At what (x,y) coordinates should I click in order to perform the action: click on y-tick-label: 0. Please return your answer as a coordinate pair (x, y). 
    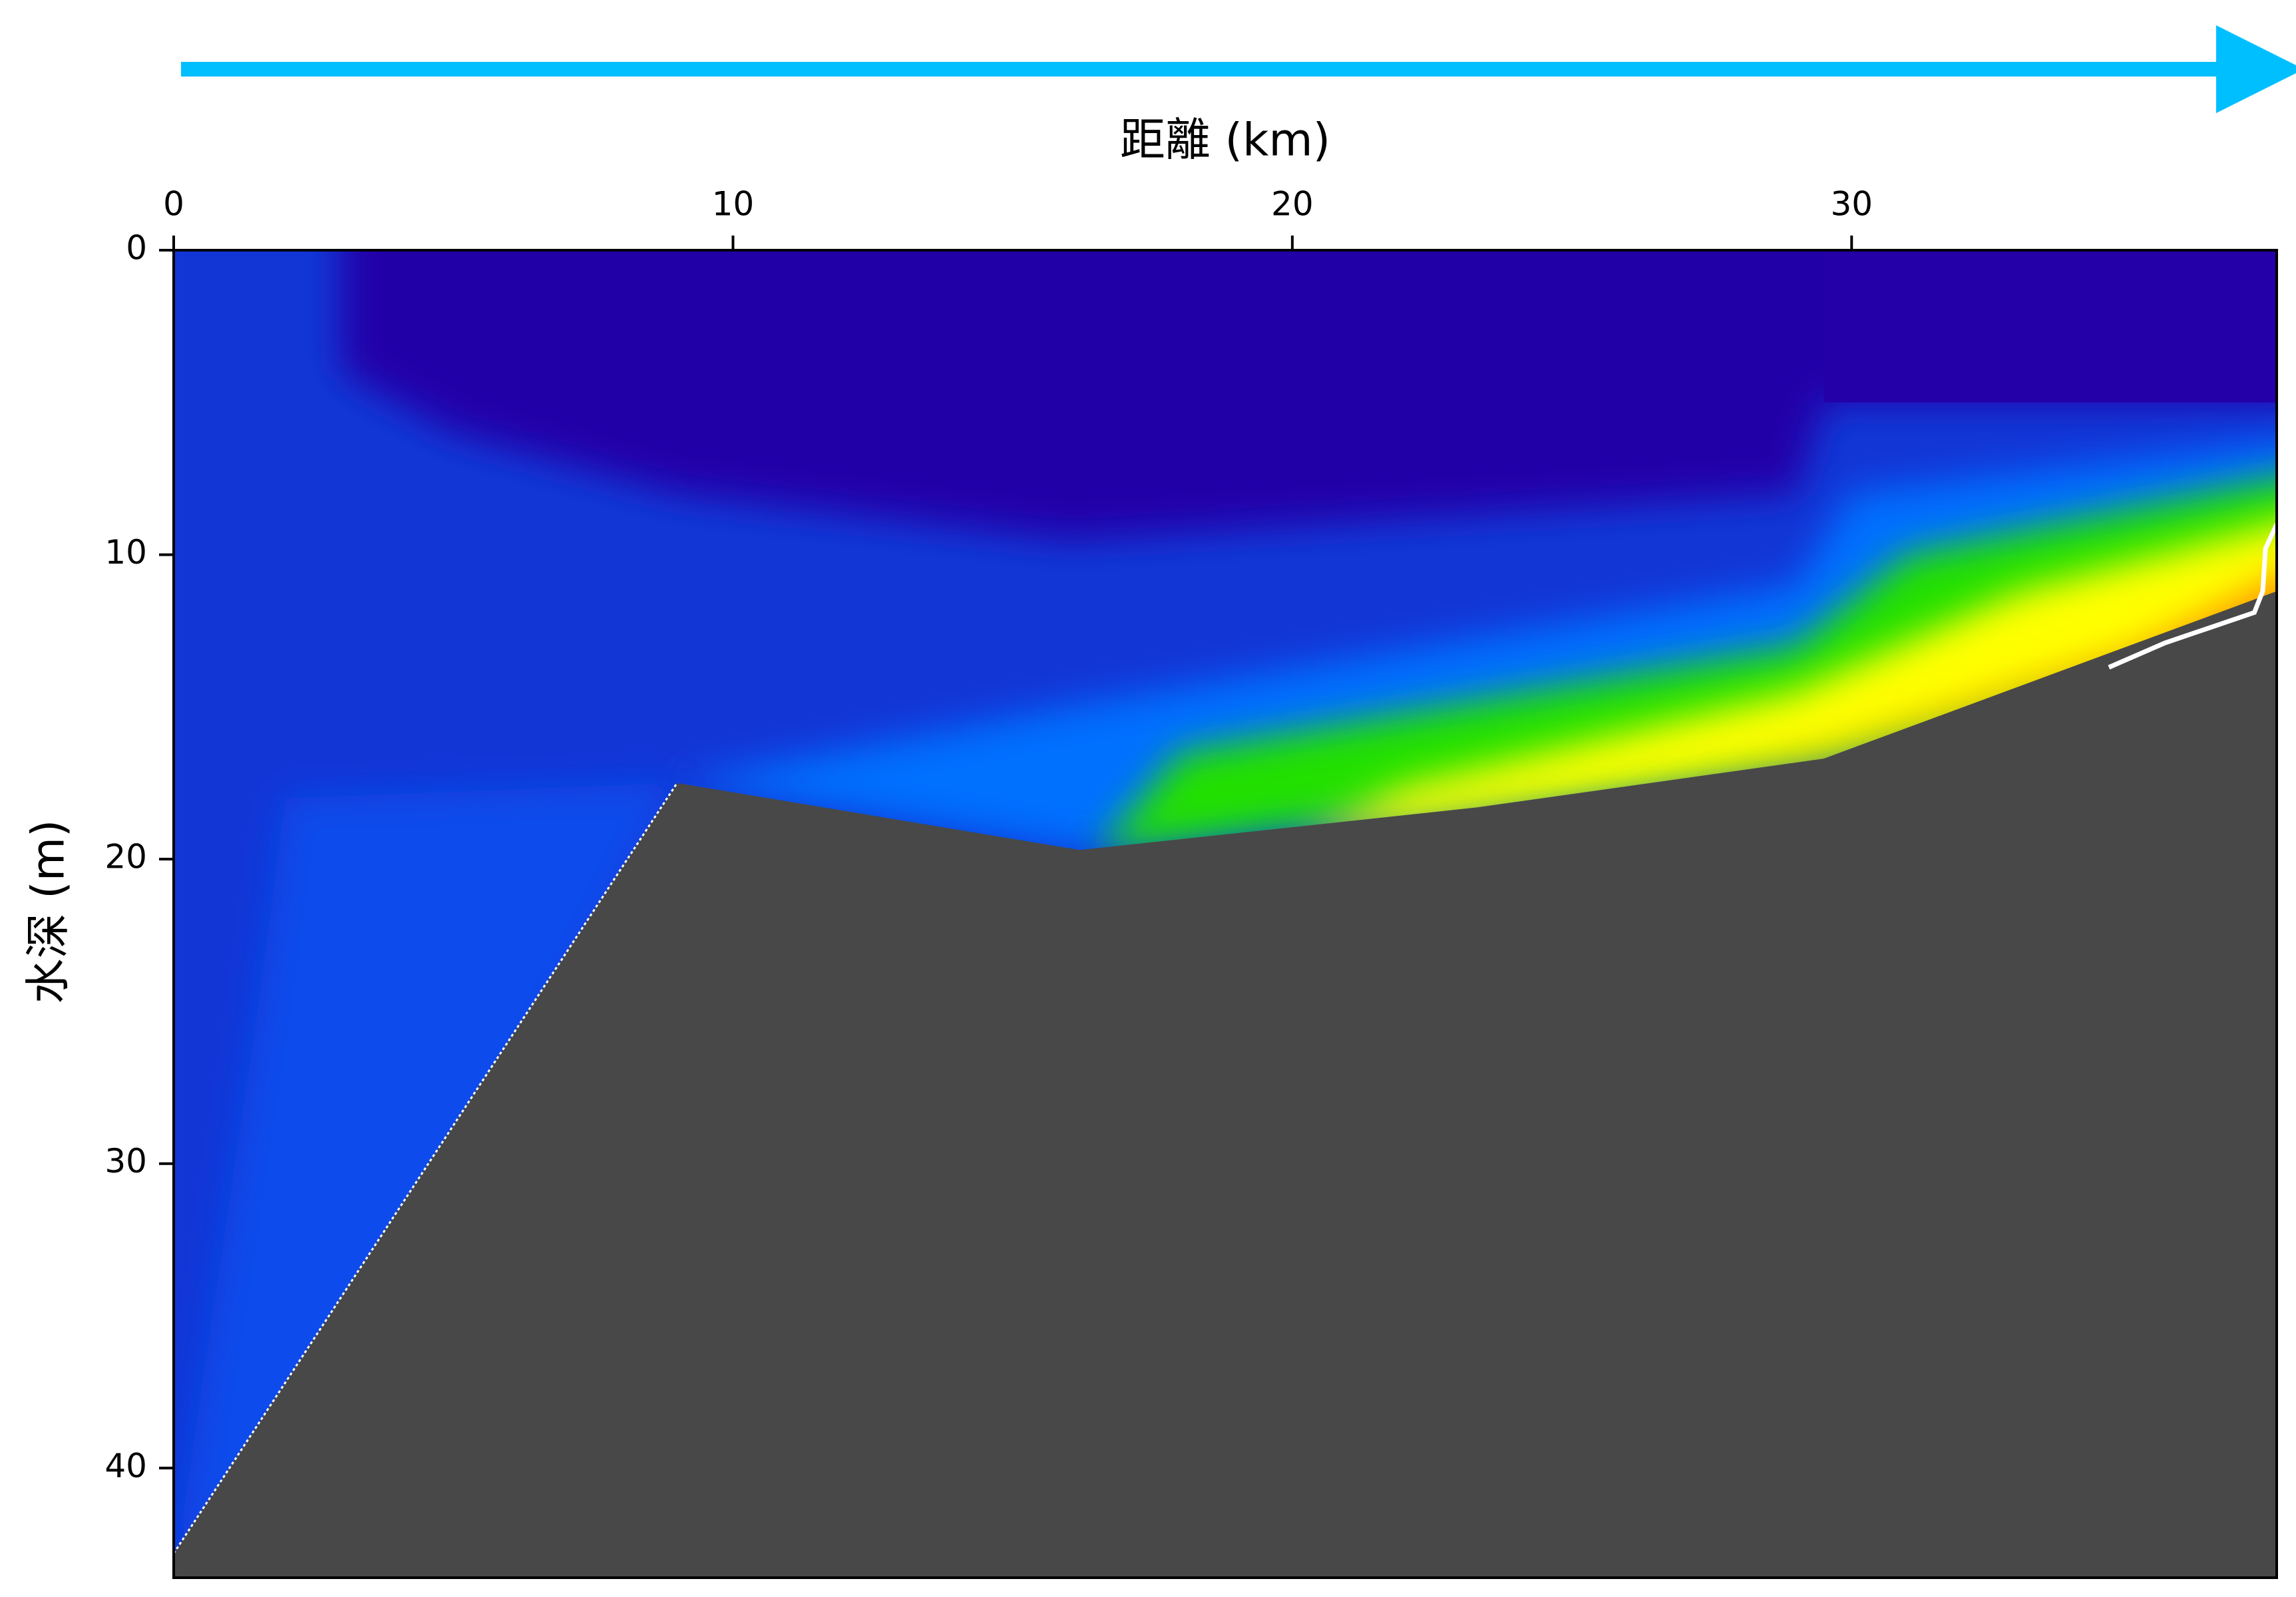
    Looking at the image, I should click on (136, 248).